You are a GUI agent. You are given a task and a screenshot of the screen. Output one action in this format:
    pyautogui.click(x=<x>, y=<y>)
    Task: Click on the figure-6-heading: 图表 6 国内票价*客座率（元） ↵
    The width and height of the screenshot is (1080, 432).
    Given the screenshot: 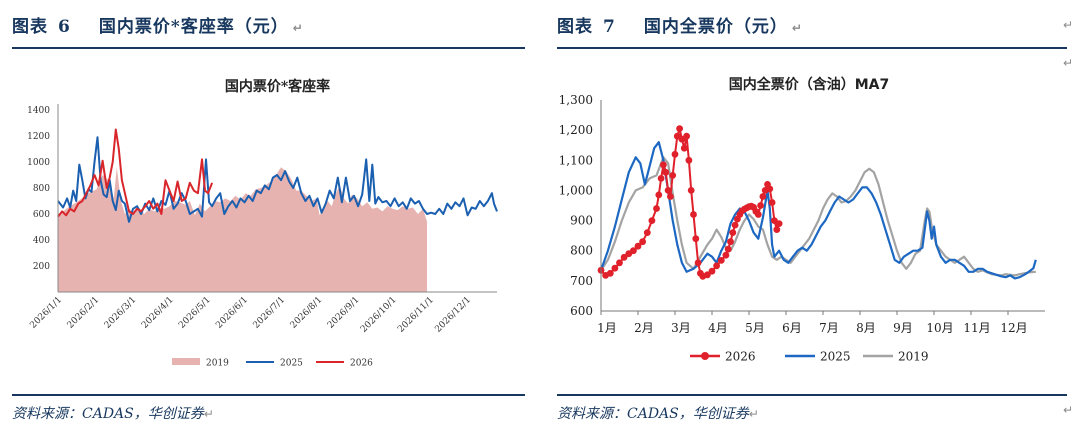 What is the action you would take?
    pyautogui.click(x=158, y=24)
    